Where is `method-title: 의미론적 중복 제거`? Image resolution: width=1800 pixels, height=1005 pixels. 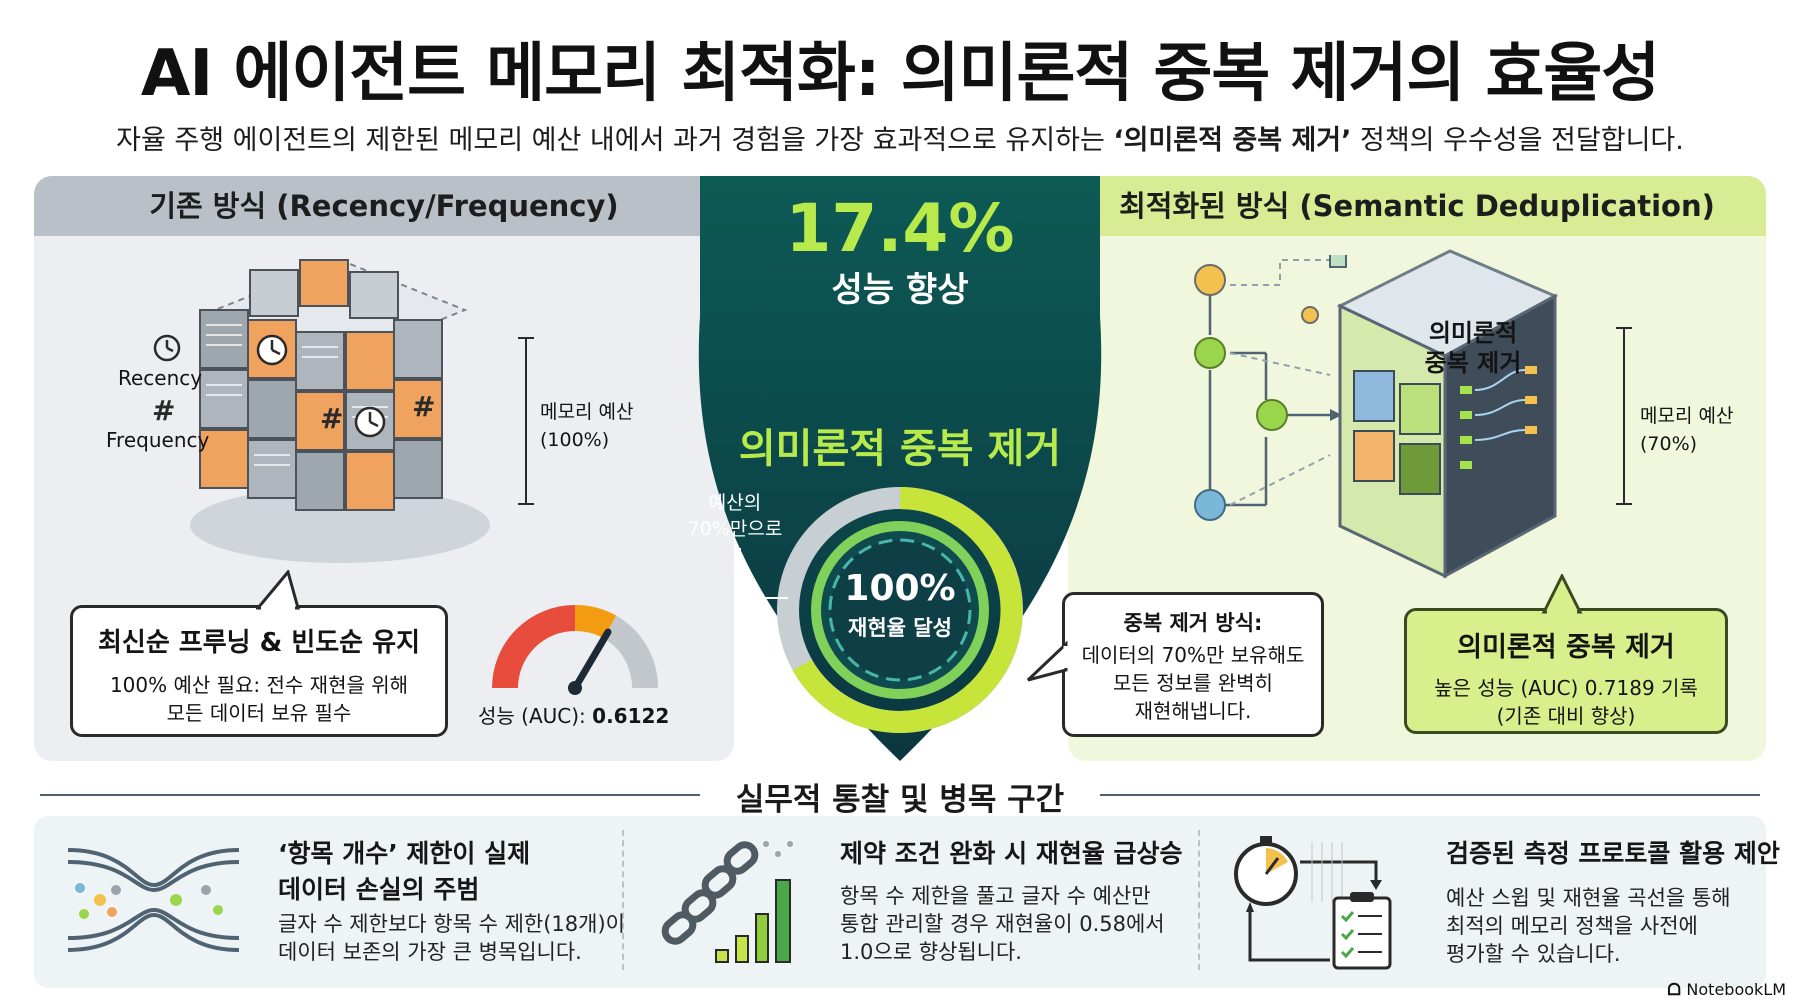
method-title: 의미론적 중복 제거 is located at coordinates (900, 449).